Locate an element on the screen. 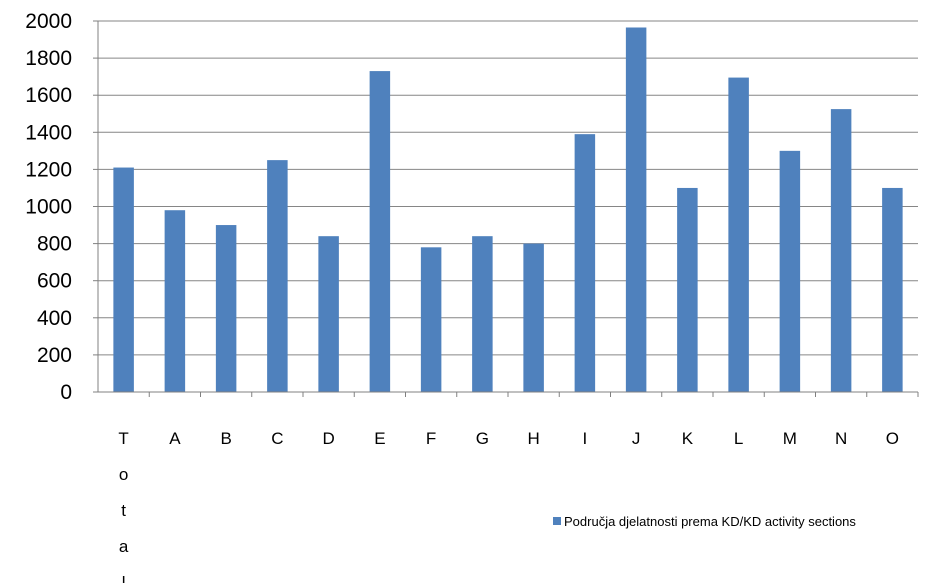 The width and height of the screenshot is (935, 583). bar-a is located at coordinates (175, 301).